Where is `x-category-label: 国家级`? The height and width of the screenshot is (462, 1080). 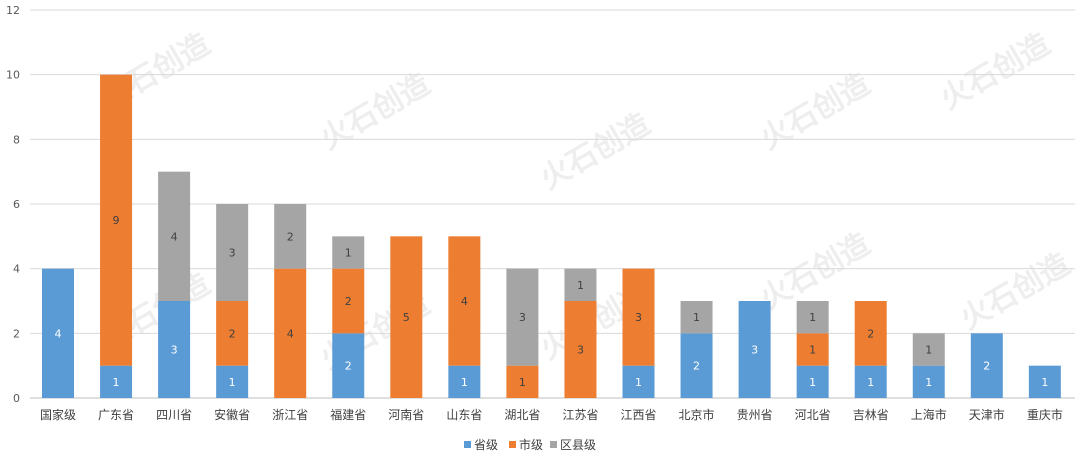
x-category-label: 国家级 is located at coordinates (58, 414).